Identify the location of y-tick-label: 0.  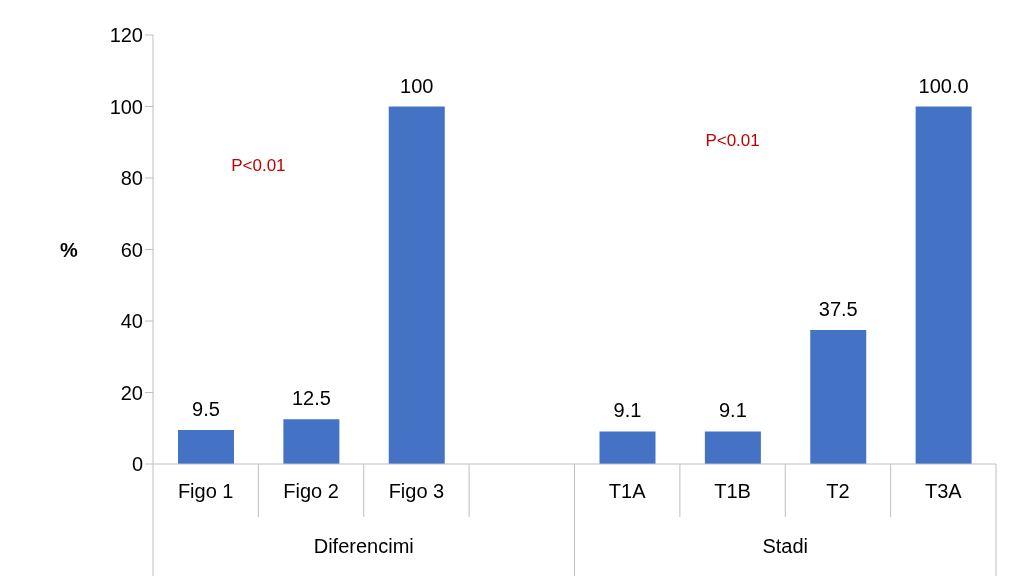
(137, 464).